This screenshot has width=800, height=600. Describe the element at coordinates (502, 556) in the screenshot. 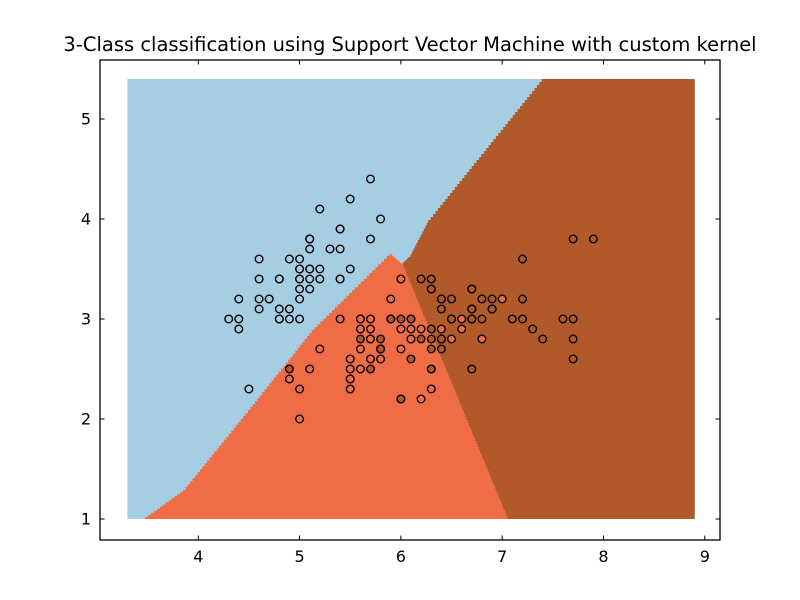

I see `x-tick-label: 7` at that location.